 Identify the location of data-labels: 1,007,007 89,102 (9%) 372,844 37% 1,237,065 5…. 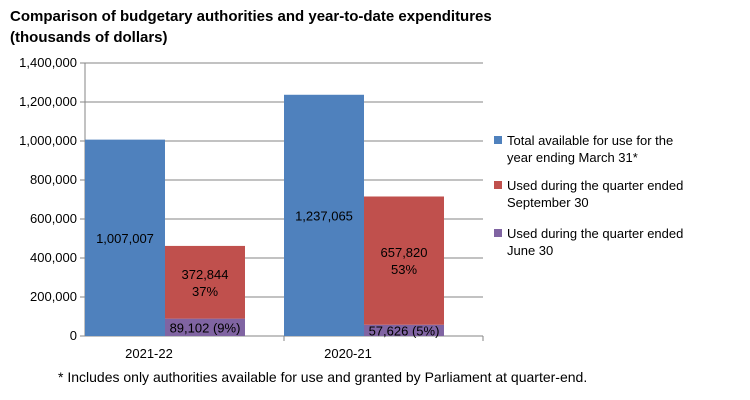
(267, 273).